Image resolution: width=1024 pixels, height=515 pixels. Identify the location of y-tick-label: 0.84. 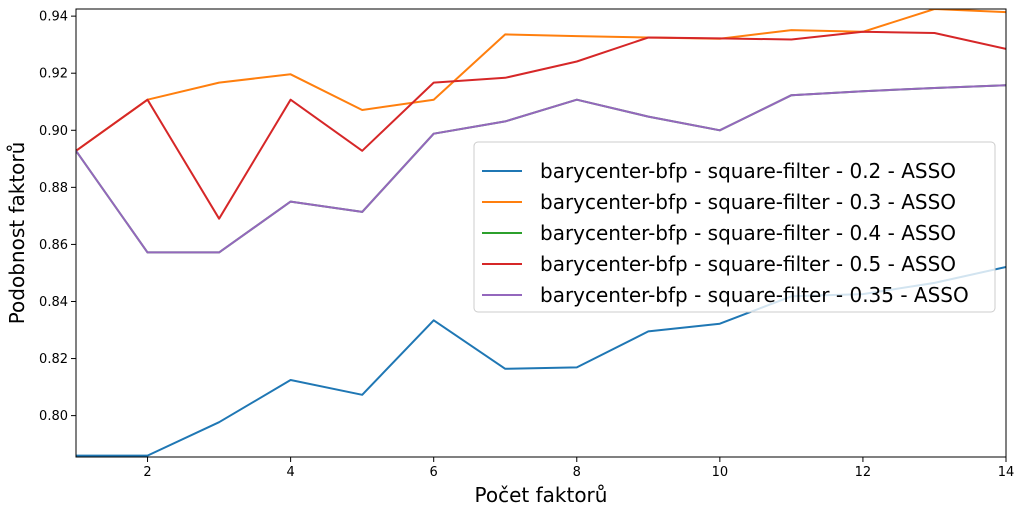
(53, 302).